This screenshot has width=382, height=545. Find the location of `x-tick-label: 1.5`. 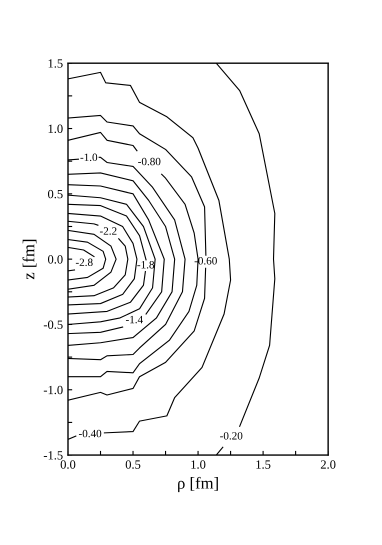

x-tick-label: 1.5 is located at coordinates (263, 464).